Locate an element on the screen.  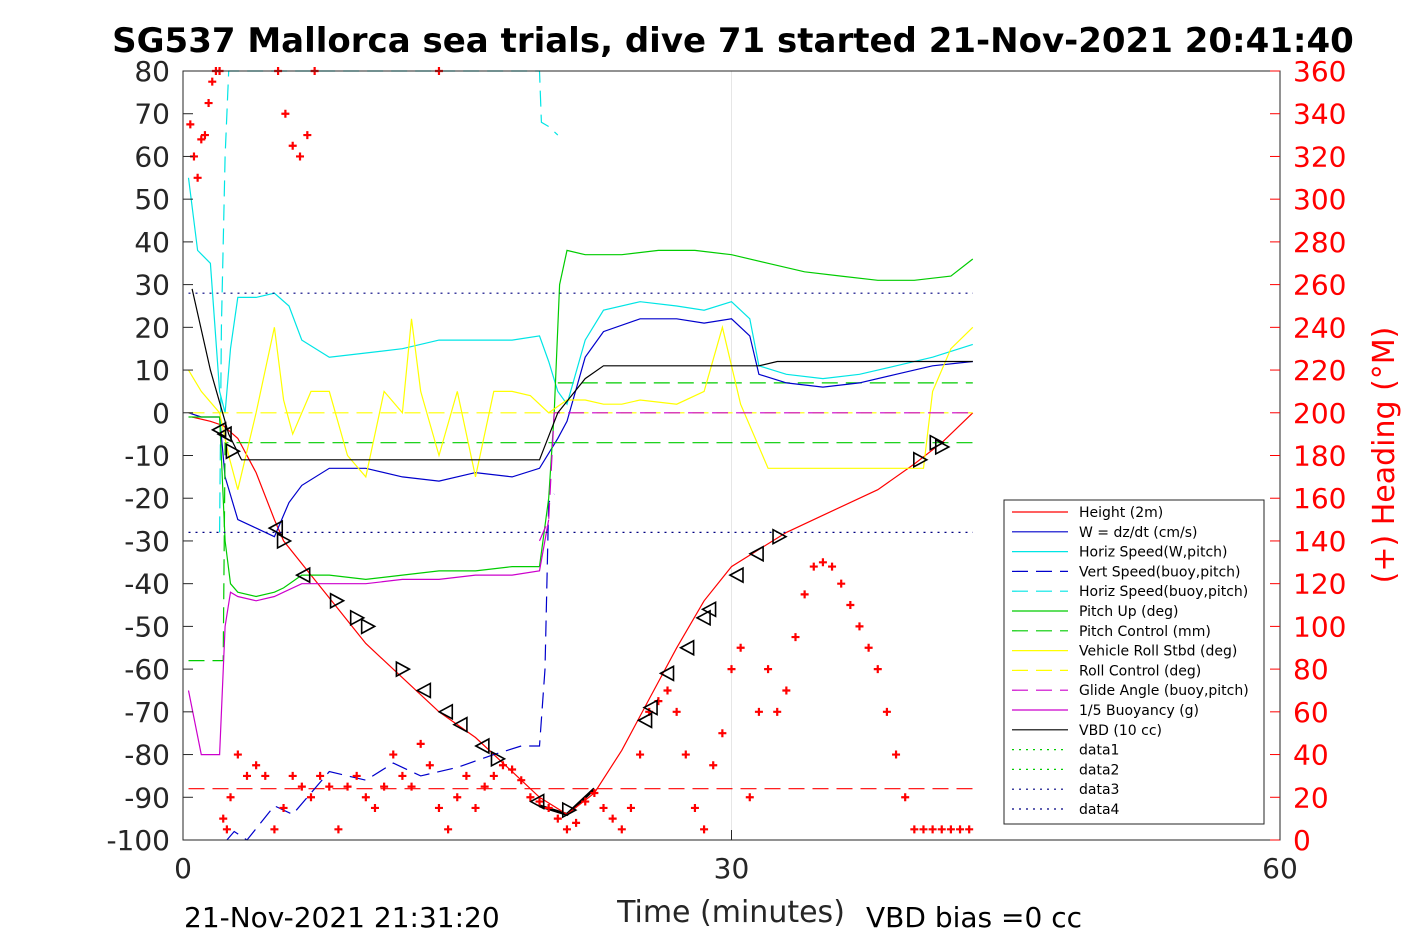
legend-label: Roll Control (deg) is located at coordinates (1140, 671).